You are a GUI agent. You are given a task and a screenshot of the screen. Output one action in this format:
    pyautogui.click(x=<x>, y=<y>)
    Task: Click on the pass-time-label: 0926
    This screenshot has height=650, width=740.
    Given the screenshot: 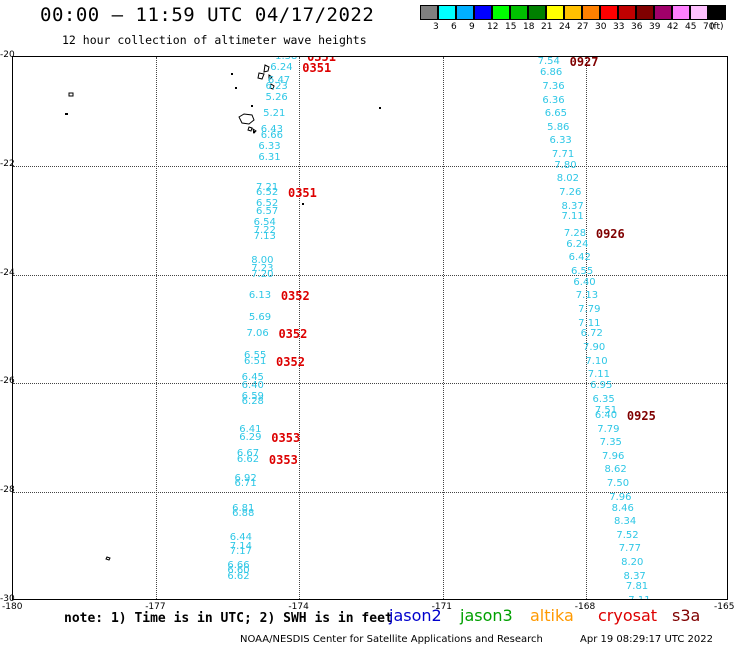 What is the action you would take?
    pyautogui.click(x=610, y=233)
    